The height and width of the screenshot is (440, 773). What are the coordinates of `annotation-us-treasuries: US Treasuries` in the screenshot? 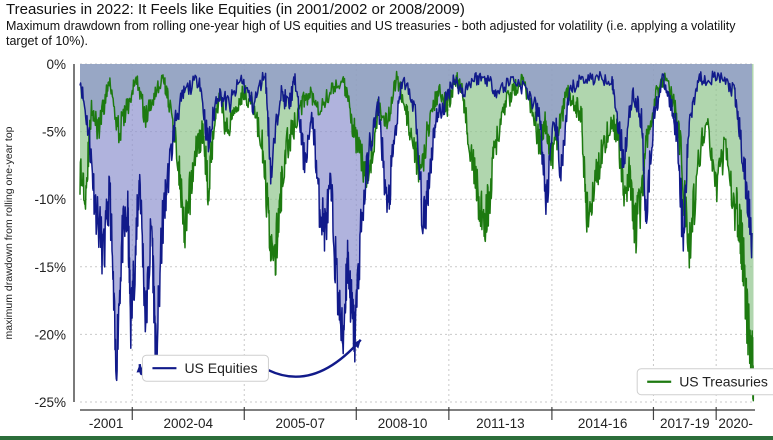 It's located at (704, 382).